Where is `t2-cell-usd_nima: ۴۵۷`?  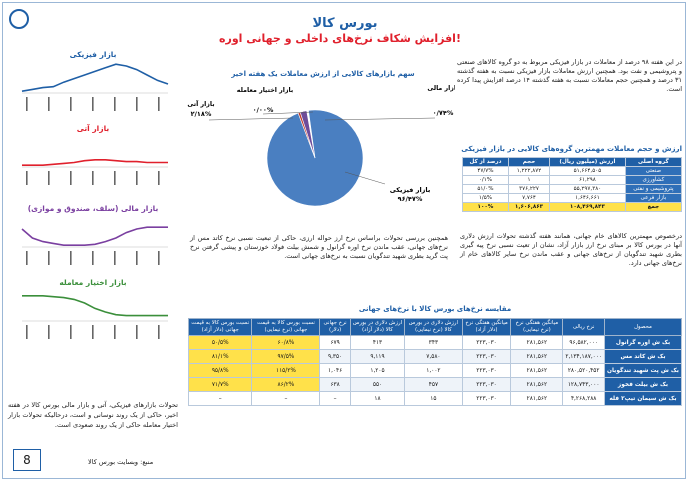 t2-cell-usd_nima: ۴۵۷ is located at coordinates (433, 384).